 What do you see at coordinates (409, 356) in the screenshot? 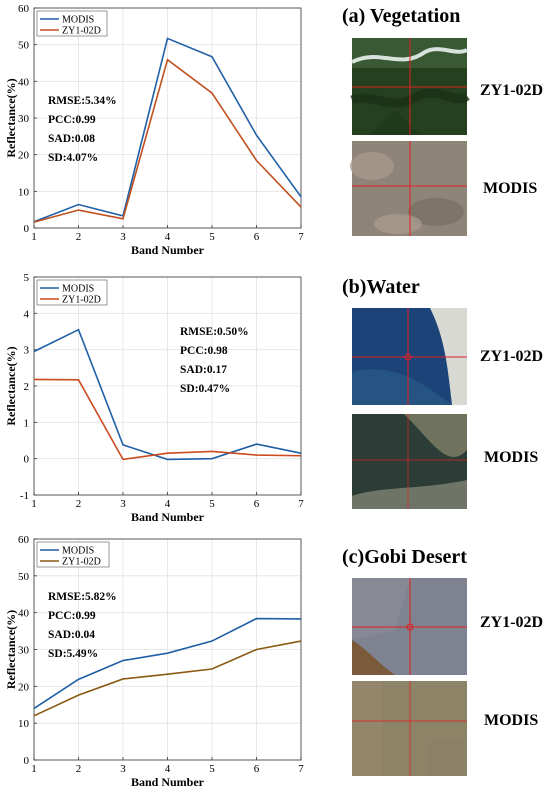
I see `water-zy1-image` at bounding box center [409, 356].